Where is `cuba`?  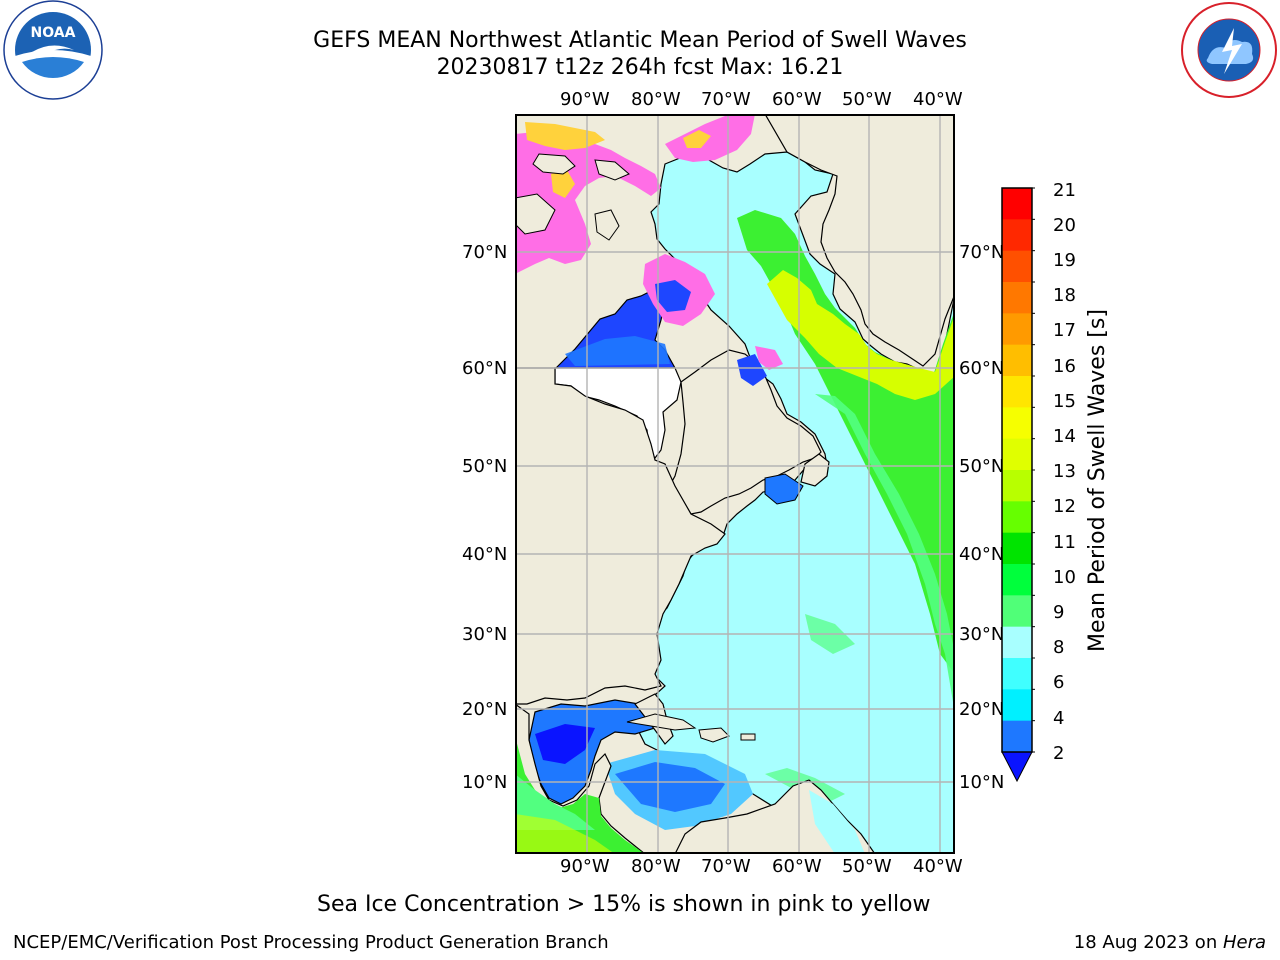 cuba is located at coordinates (661, 722).